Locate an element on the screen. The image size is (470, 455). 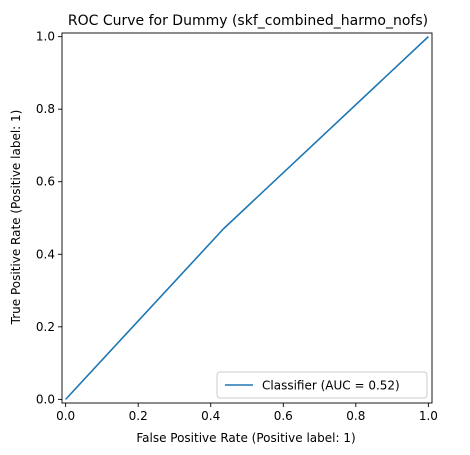
x-tick-label-4: 0.8 is located at coordinates (355, 416).